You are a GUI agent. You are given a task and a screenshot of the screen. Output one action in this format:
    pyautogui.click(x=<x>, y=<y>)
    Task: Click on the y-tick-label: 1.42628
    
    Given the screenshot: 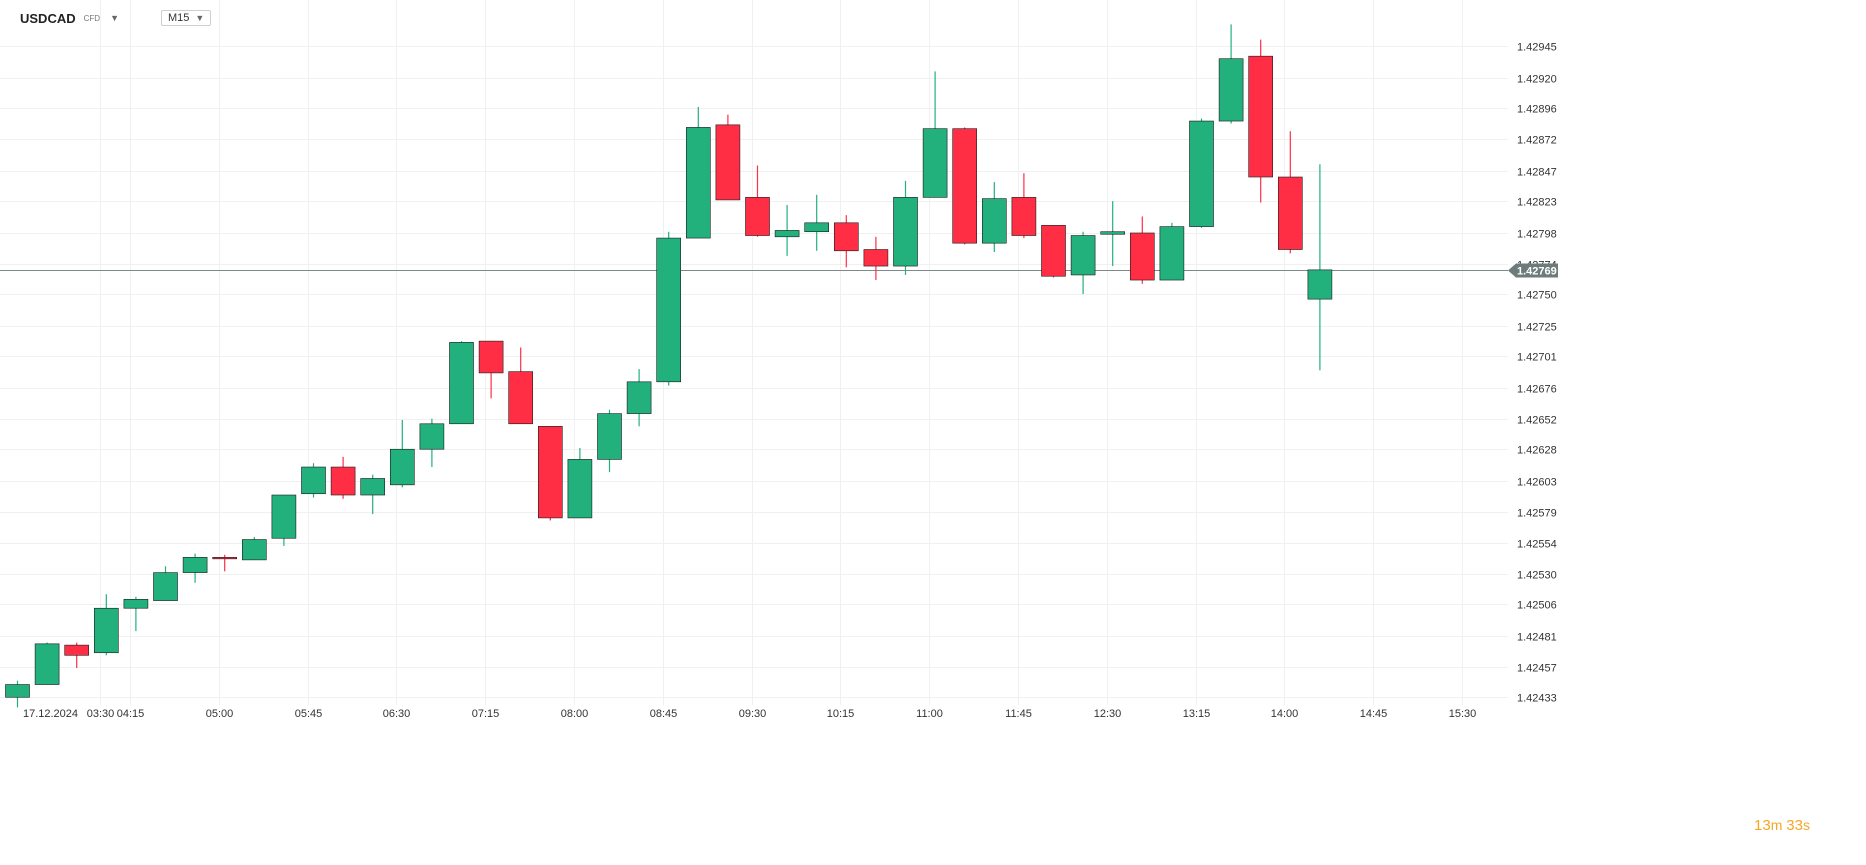 What is the action you would take?
    pyautogui.click(x=1537, y=451)
    